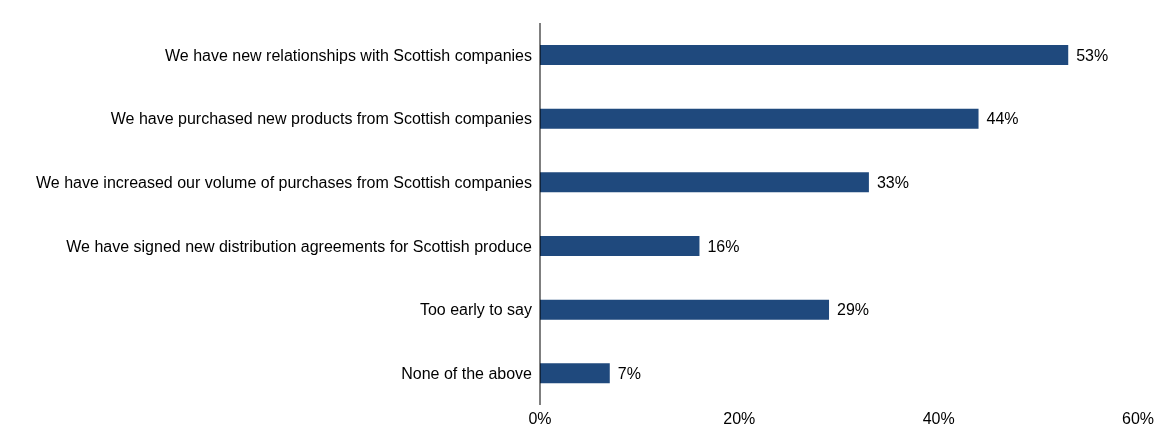  I want to click on data-label: 16%, so click(723, 246).